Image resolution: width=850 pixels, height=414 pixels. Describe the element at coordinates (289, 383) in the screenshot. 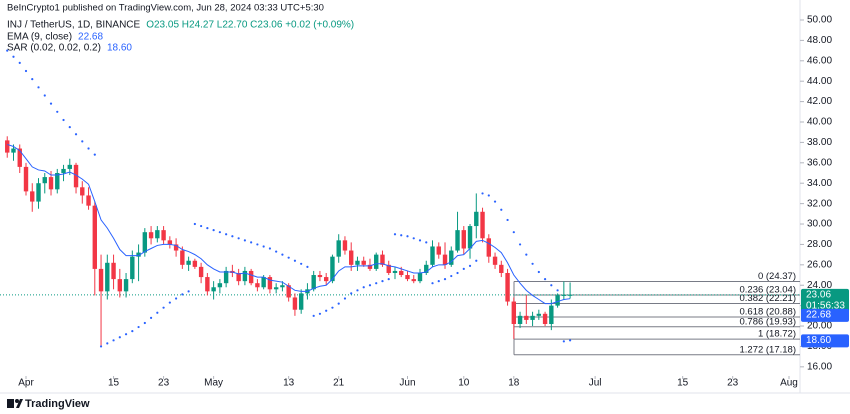

I see `x-tick-label: 13` at that location.